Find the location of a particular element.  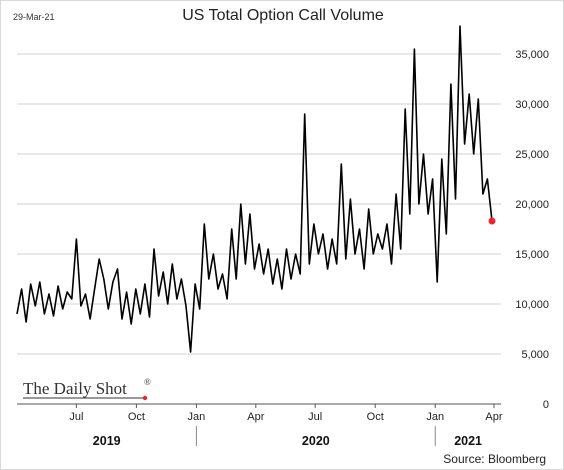

y-tick-label: 30,000 is located at coordinates (532, 105).